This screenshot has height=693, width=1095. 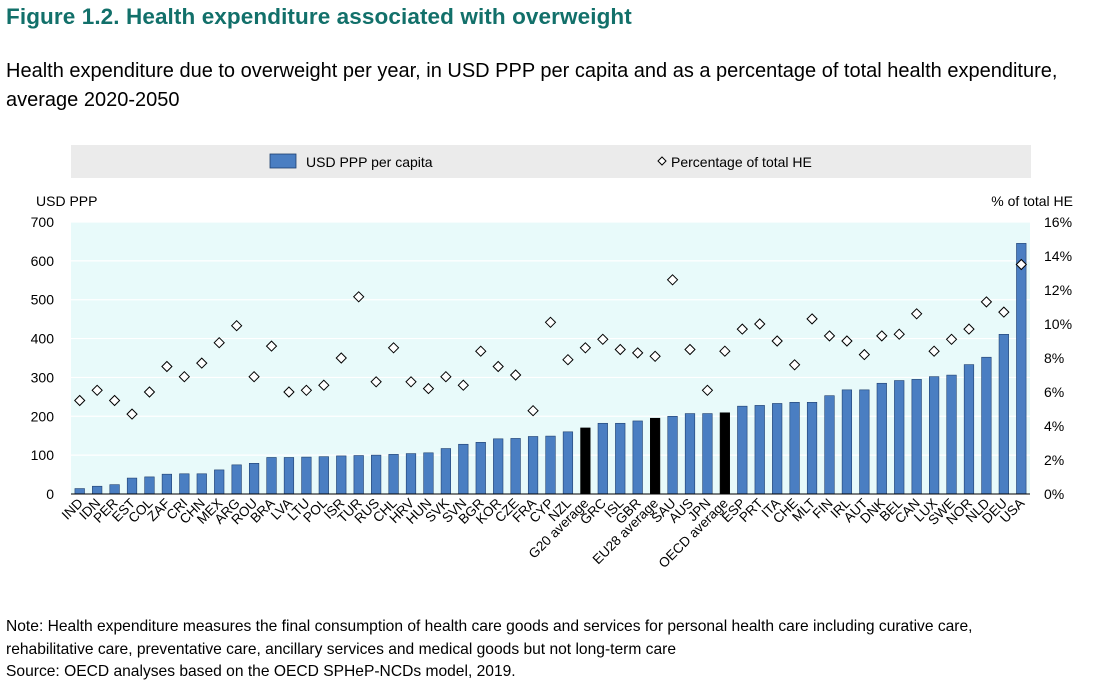 What do you see at coordinates (1058, 324) in the screenshot?
I see `right-tick-label: 10%` at bounding box center [1058, 324].